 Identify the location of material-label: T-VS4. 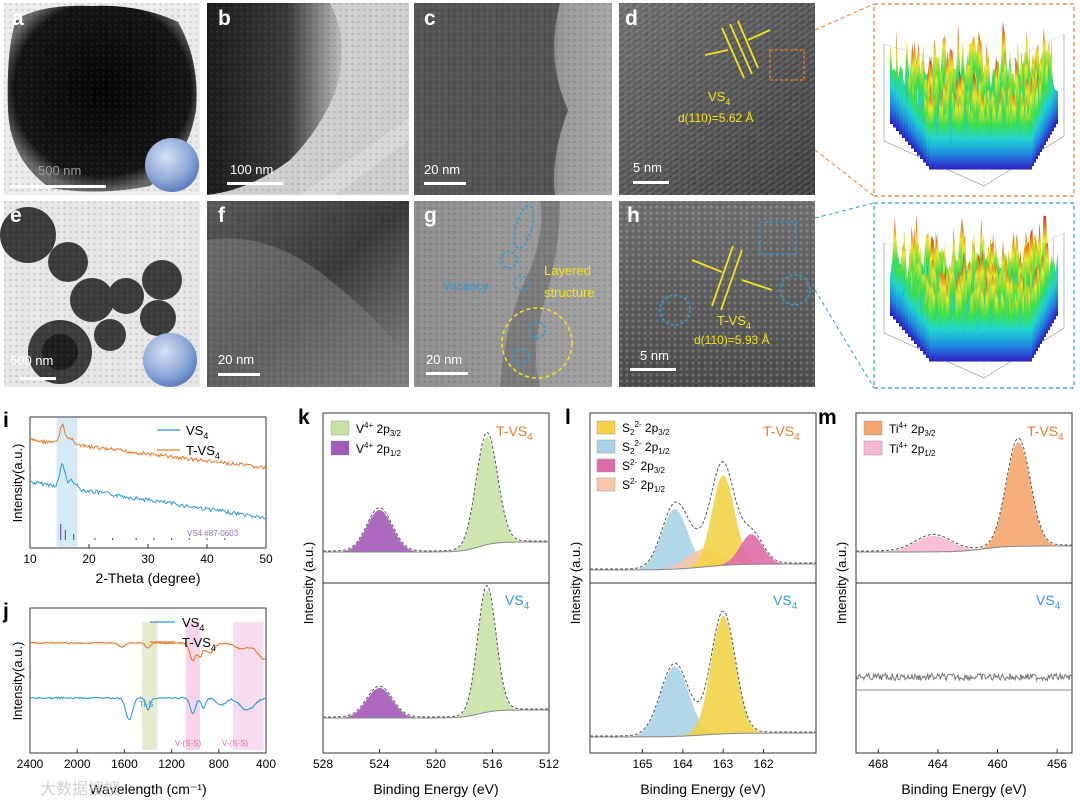
(734, 322).